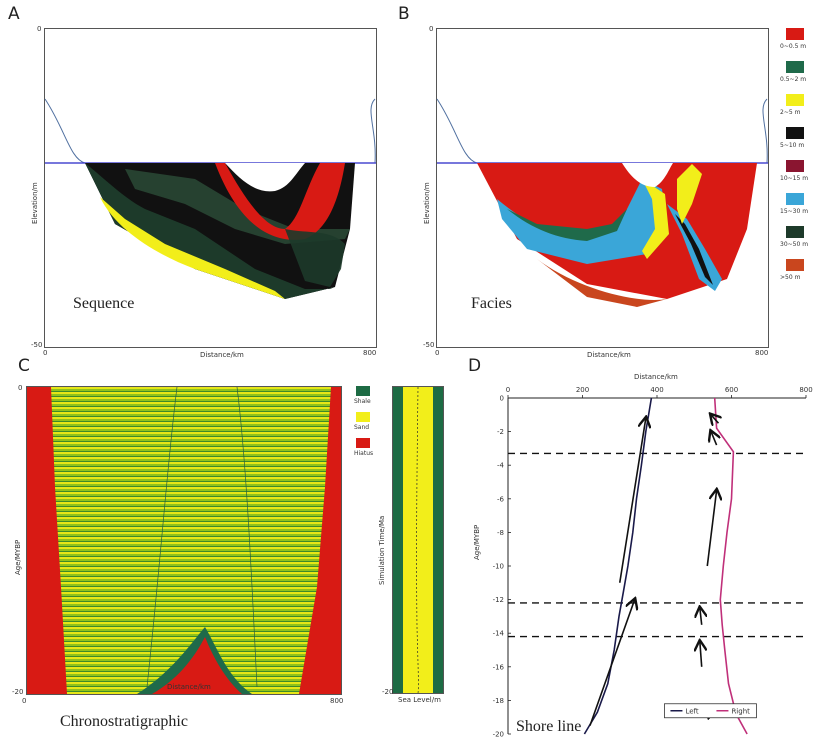 This screenshot has height=740, width=822. Describe the element at coordinates (45, 353) in the screenshot. I see `panel-a-xtick-left: 0` at that location.